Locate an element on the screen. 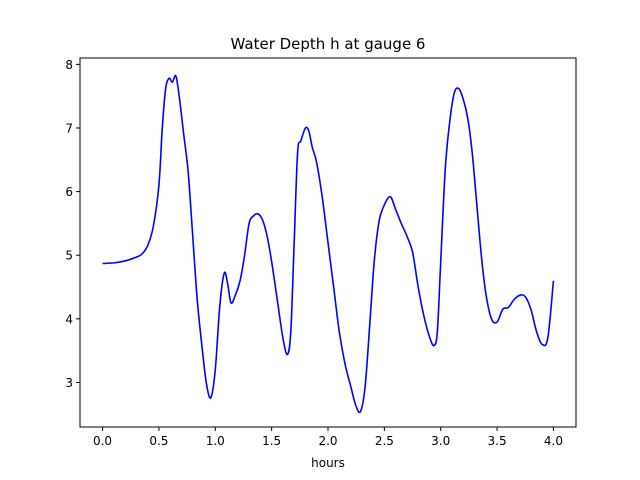  x-tick-label: 2.5 is located at coordinates (384, 441).